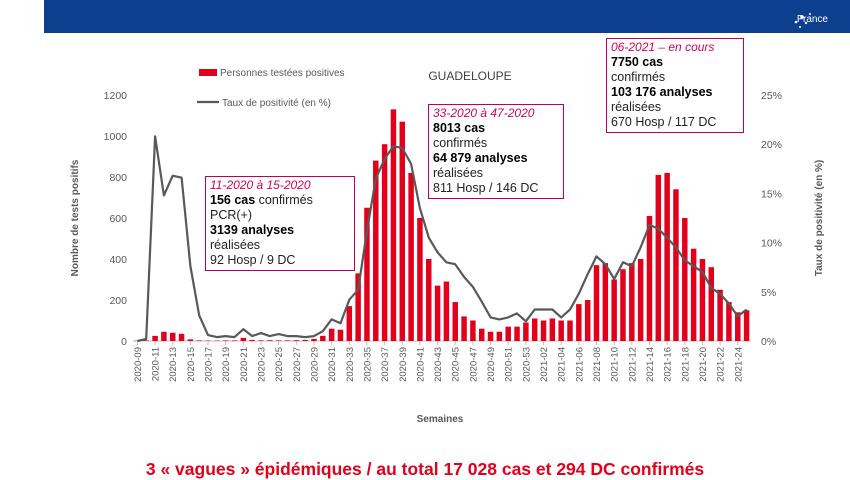 Image resolution: width=850 pixels, height=480 pixels. What do you see at coordinates (252, 230) in the screenshot?
I see `annotation-analyses: 3139 analyses` at bounding box center [252, 230].